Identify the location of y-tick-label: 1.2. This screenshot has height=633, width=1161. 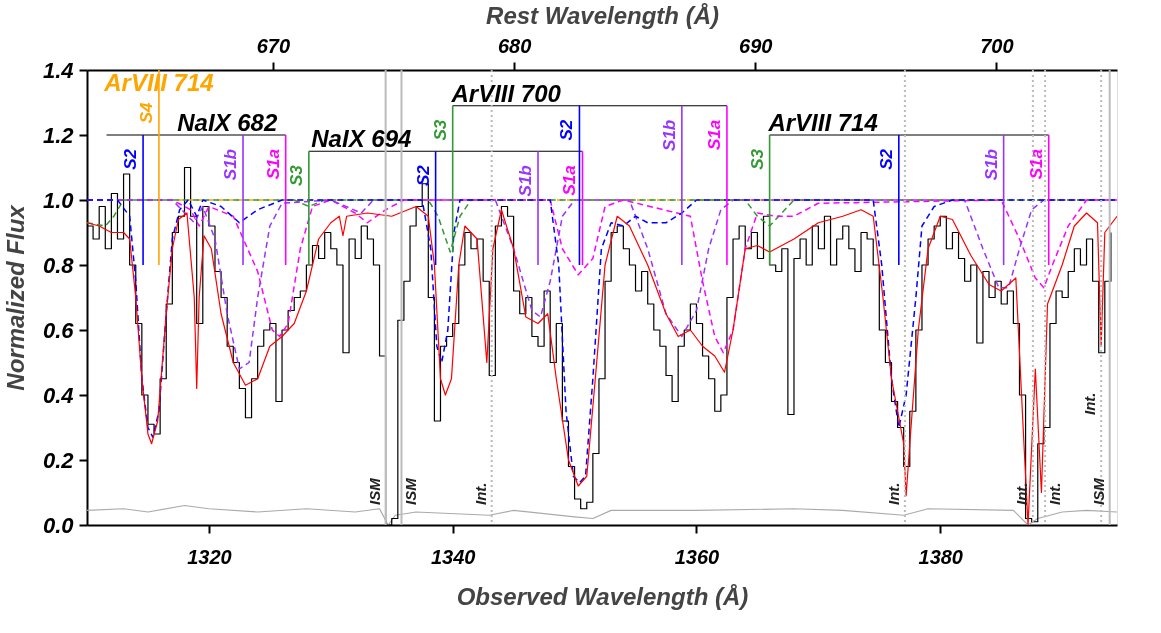
(58, 135).